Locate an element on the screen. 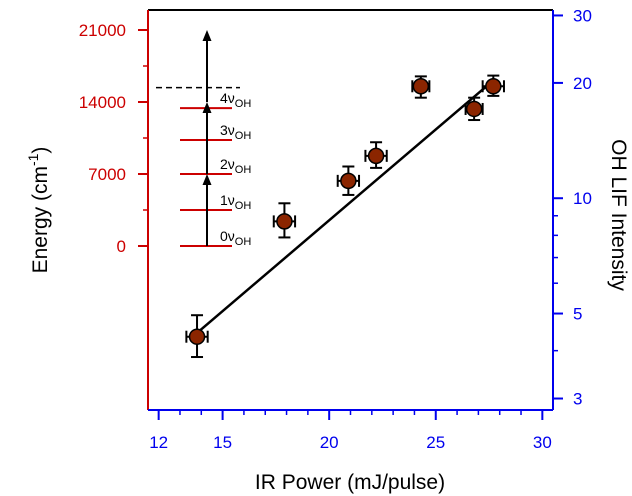  energy-level-label: 3νOH is located at coordinates (235, 132).